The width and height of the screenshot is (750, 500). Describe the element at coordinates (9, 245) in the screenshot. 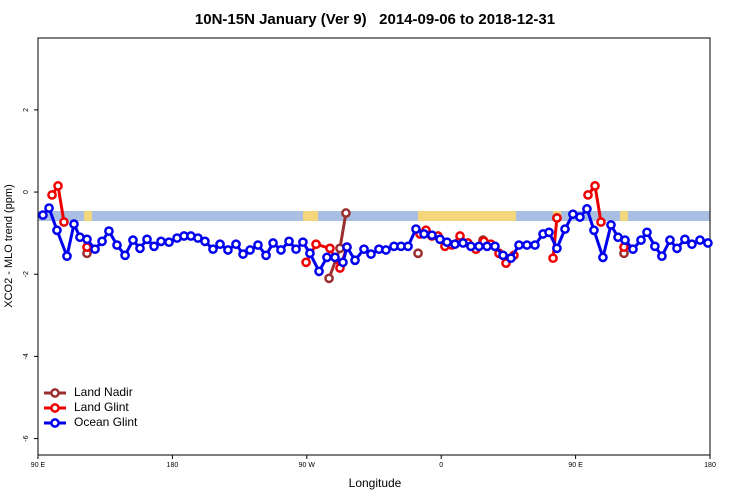

I see `y-axis-label: XCO2 - MLO trend (ppm)` at that location.